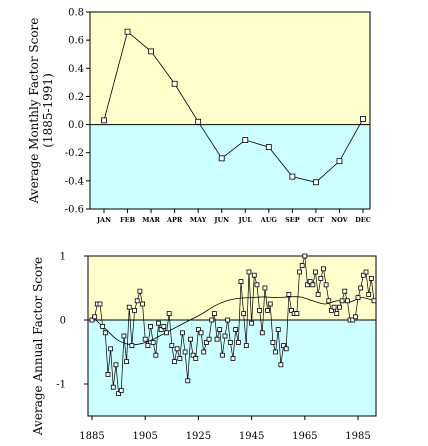  Describe the element at coordinates (151, 220) in the screenshot. I see `monthly-x-tick-label: MAR` at that location.